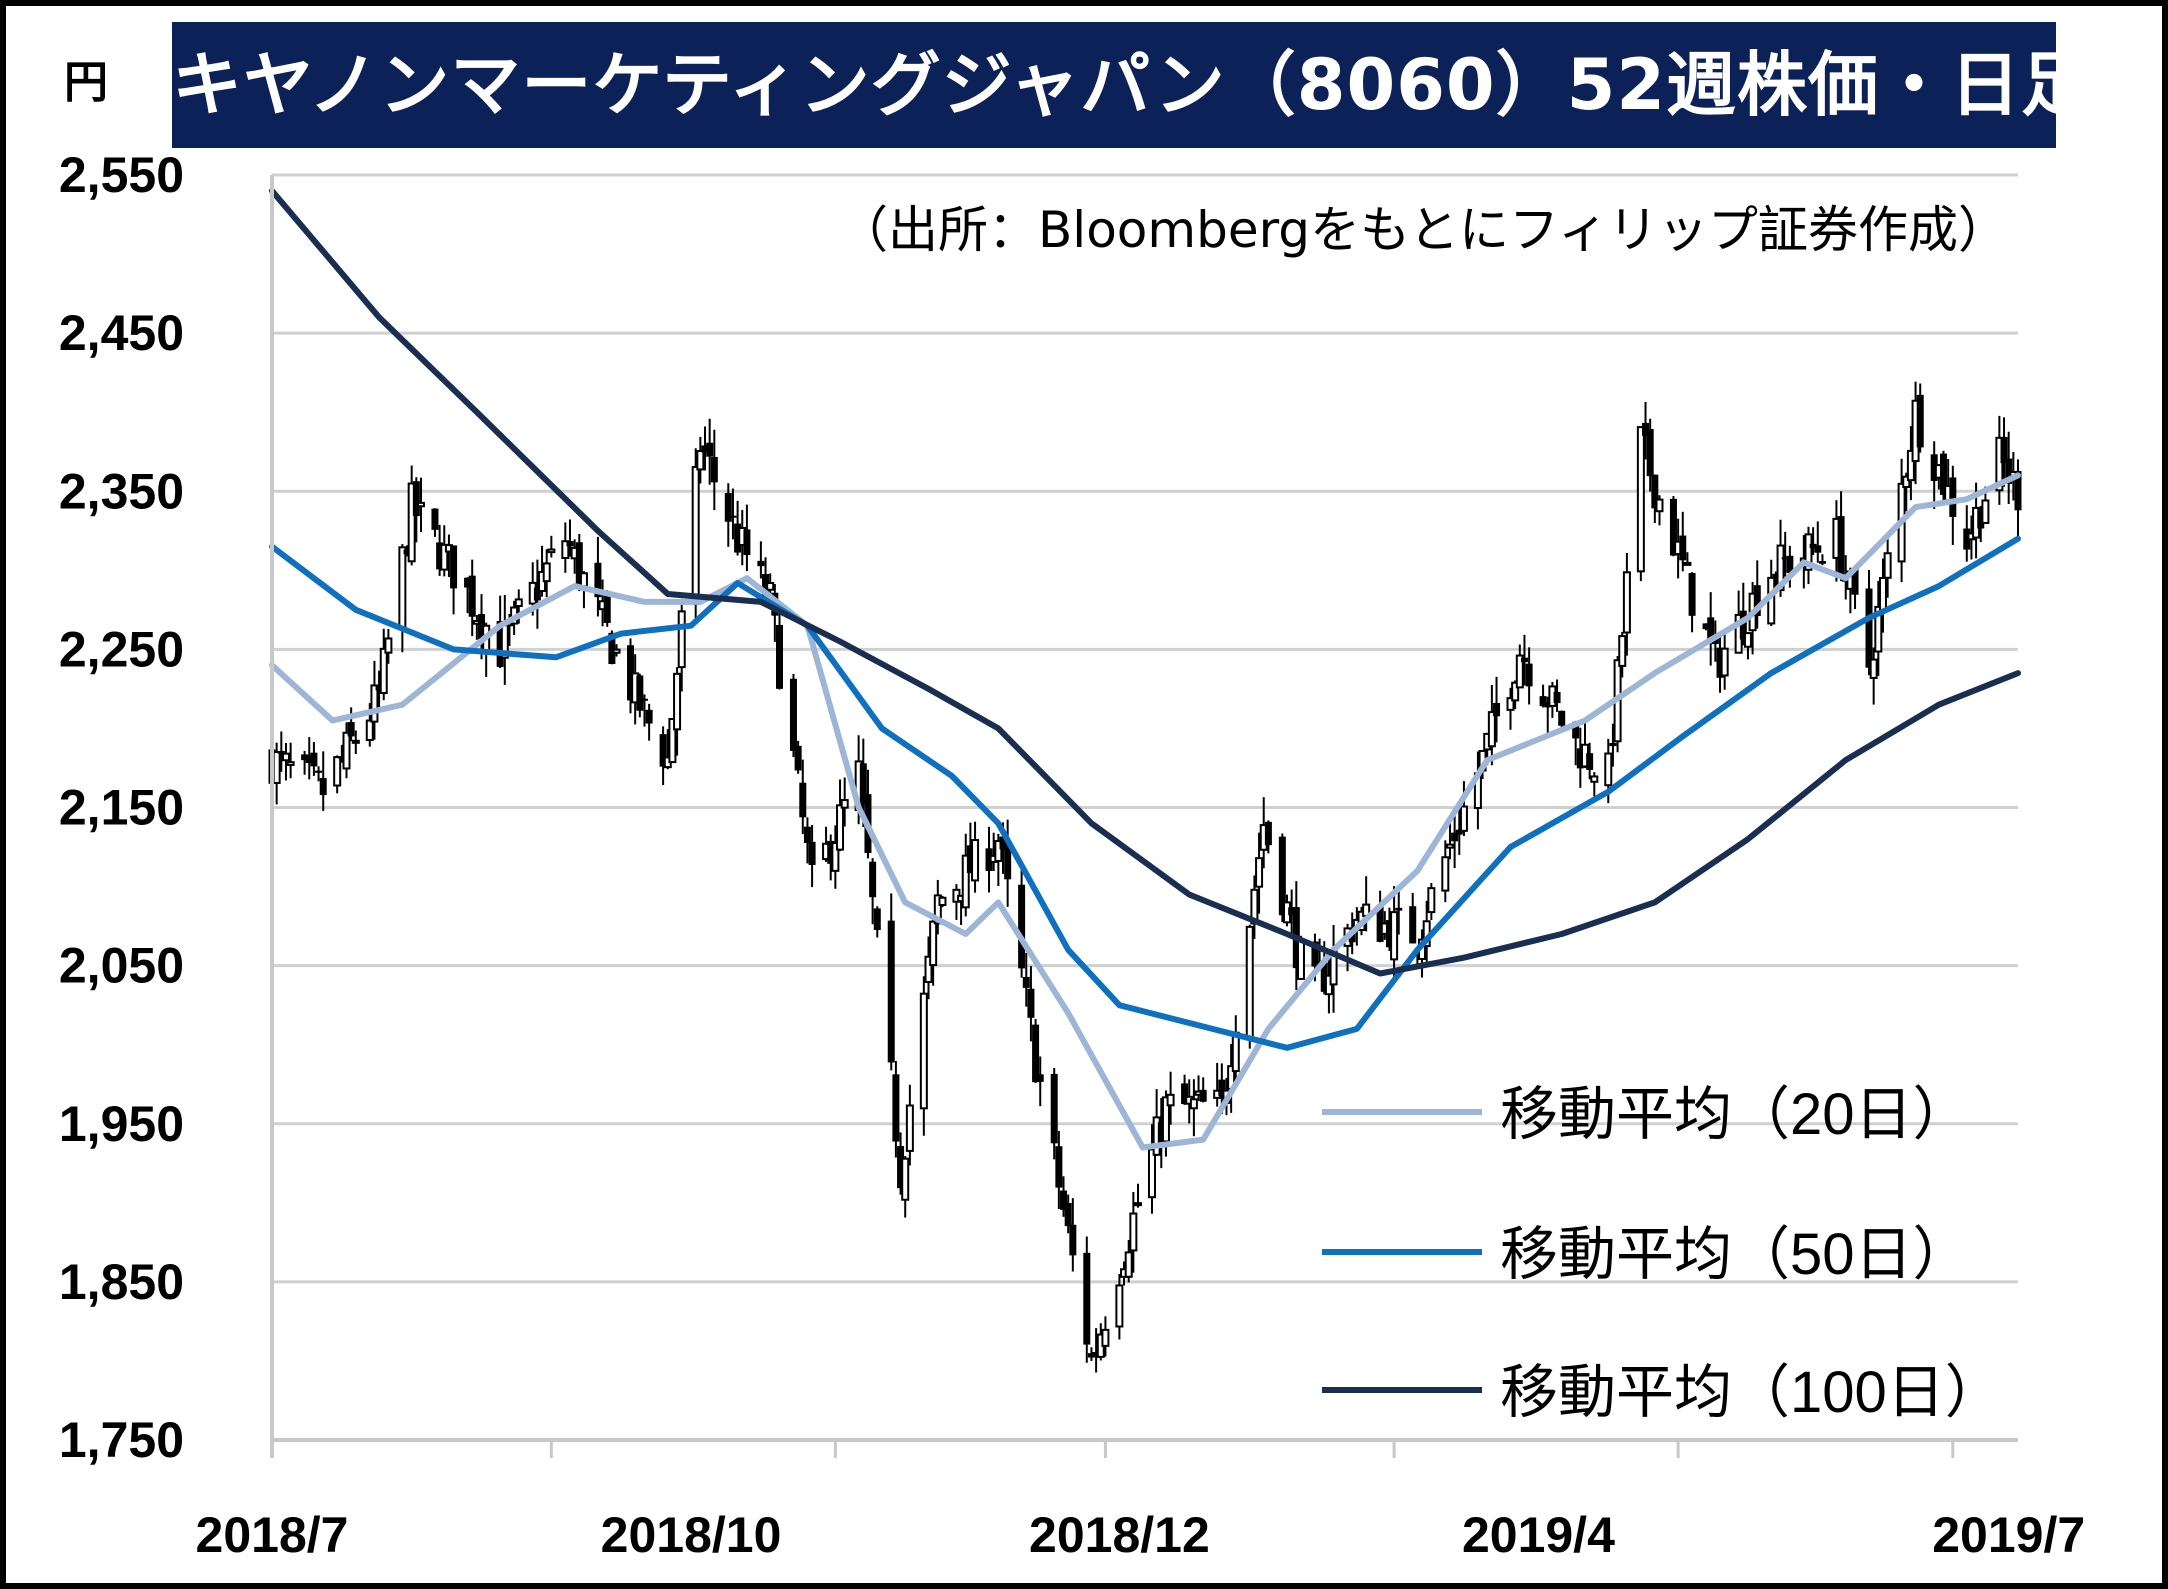 The image size is (2168, 1589). Describe the element at coordinates (121, 333) in the screenshot. I see `y-tick-label: 2,450` at that location.